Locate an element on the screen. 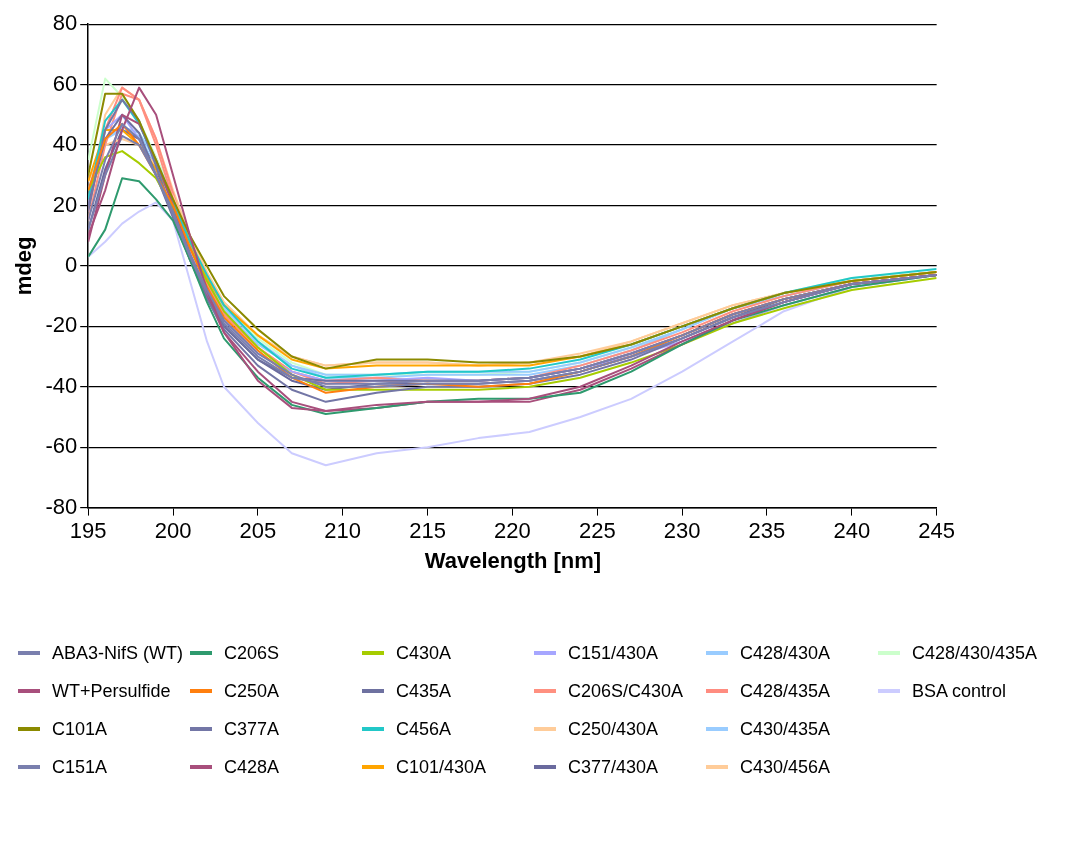 The height and width of the screenshot is (841, 1067). y-tick-label: -80 is located at coordinates (61, 506).